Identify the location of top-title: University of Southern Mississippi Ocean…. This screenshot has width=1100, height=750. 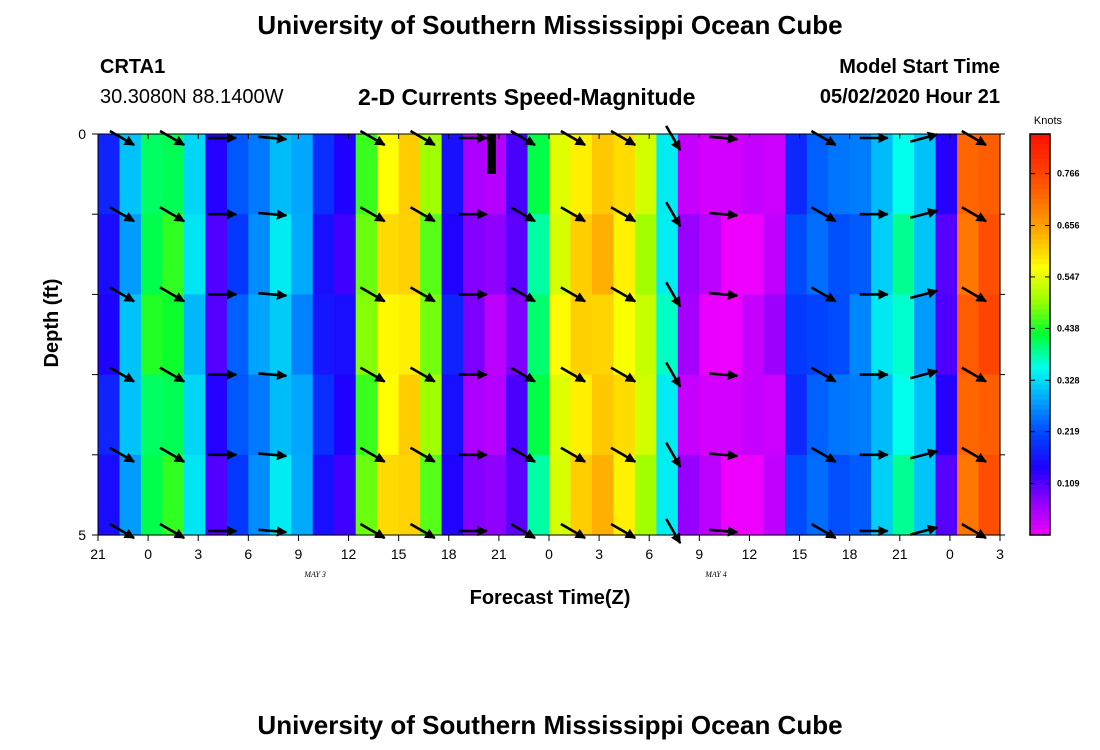
(550, 25).